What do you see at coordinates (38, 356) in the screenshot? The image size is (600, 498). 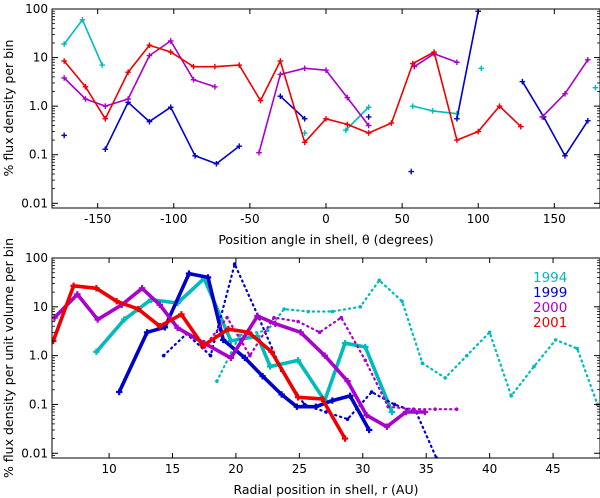 I see `bottom-y-tick-label: 1.0` at bounding box center [38, 356].